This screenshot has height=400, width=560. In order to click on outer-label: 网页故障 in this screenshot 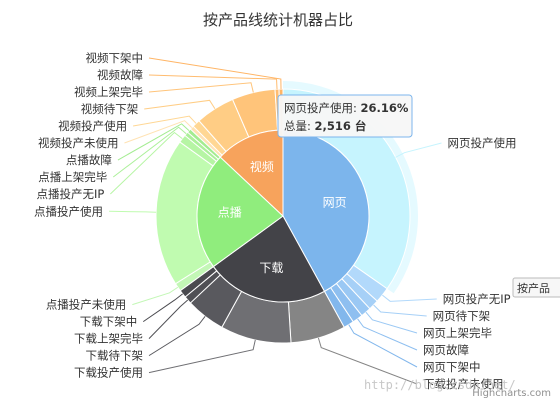, I will do `click(446, 350)`.